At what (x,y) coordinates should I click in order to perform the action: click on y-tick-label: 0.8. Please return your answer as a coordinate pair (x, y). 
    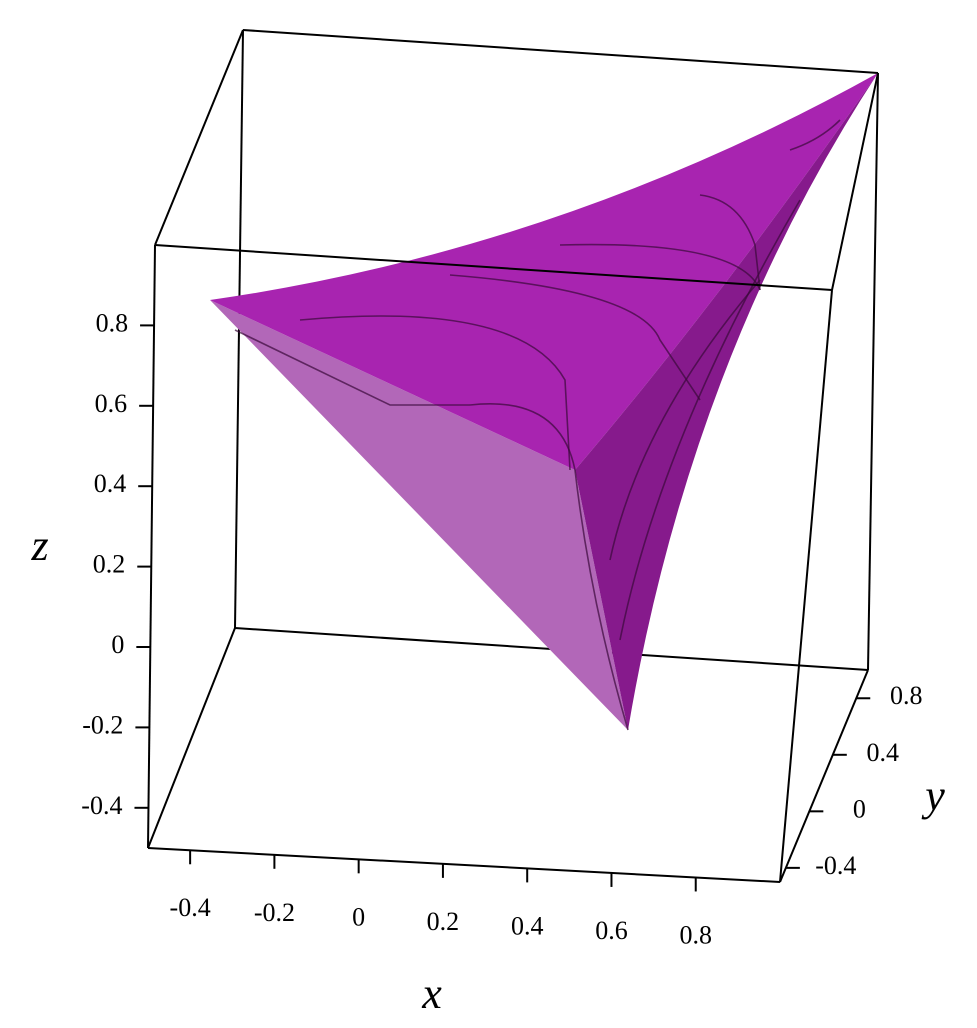
    Looking at the image, I should click on (906, 695).